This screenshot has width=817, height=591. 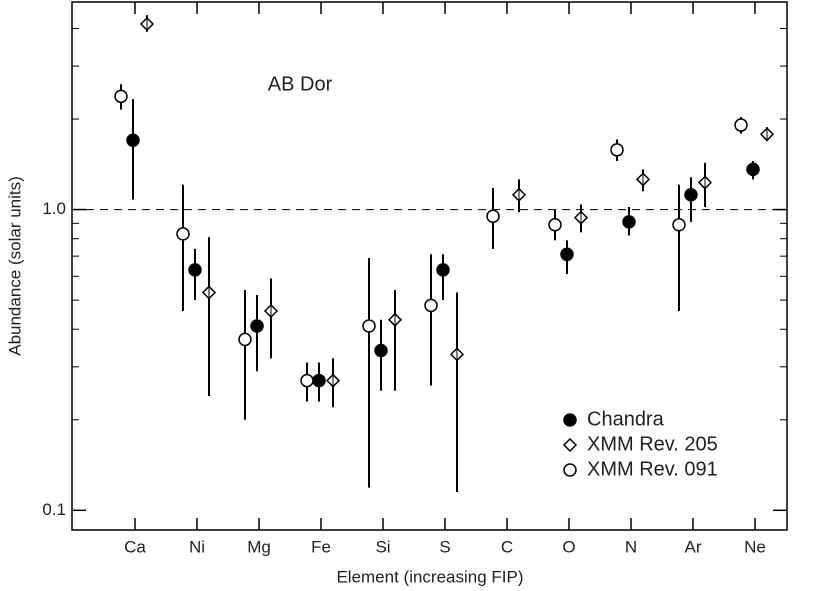 What do you see at coordinates (429, 576) in the screenshot?
I see `x-axis-label: Element (increasing FIP)` at bounding box center [429, 576].